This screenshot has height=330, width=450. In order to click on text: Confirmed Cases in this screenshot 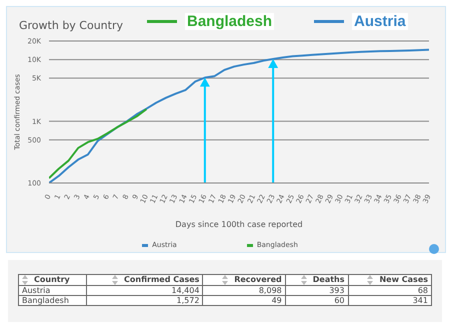, I will do `click(144, 280)`.